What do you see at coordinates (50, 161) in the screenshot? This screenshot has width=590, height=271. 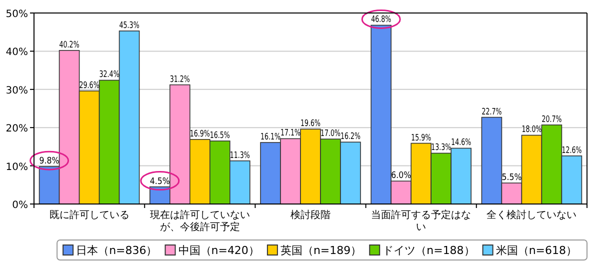 I see `data-label: 9.8%` at bounding box center [50, 161].